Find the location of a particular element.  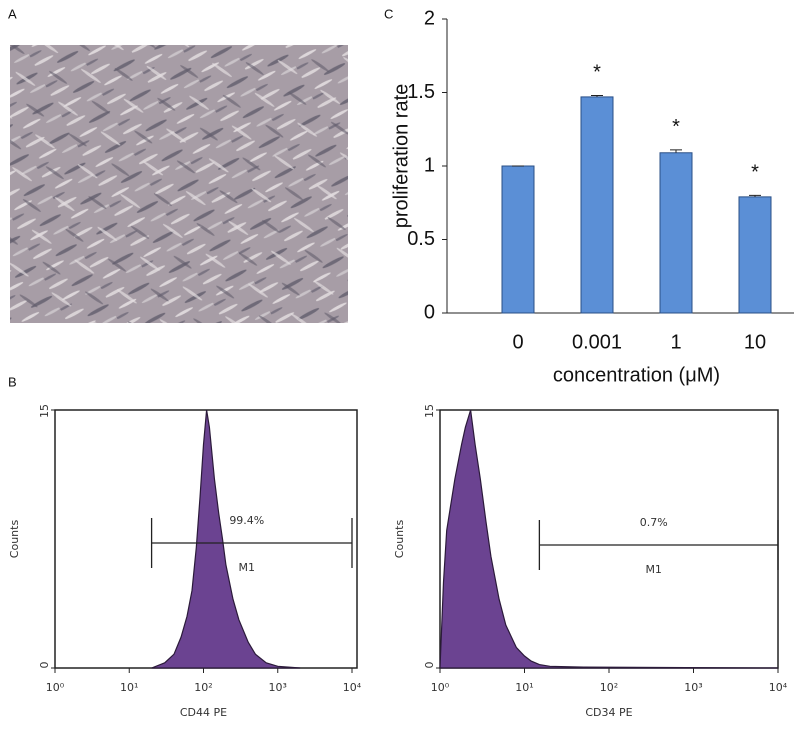

y-tick-label: 1.5 is located at coordinates (421, 92).